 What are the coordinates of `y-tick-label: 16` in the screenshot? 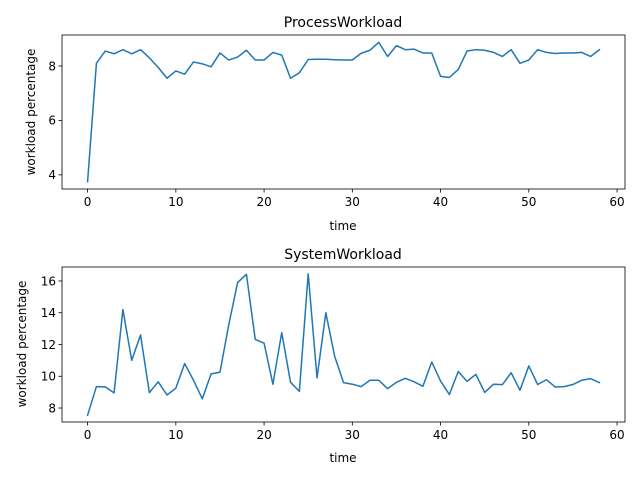 It's located at (48, 281).